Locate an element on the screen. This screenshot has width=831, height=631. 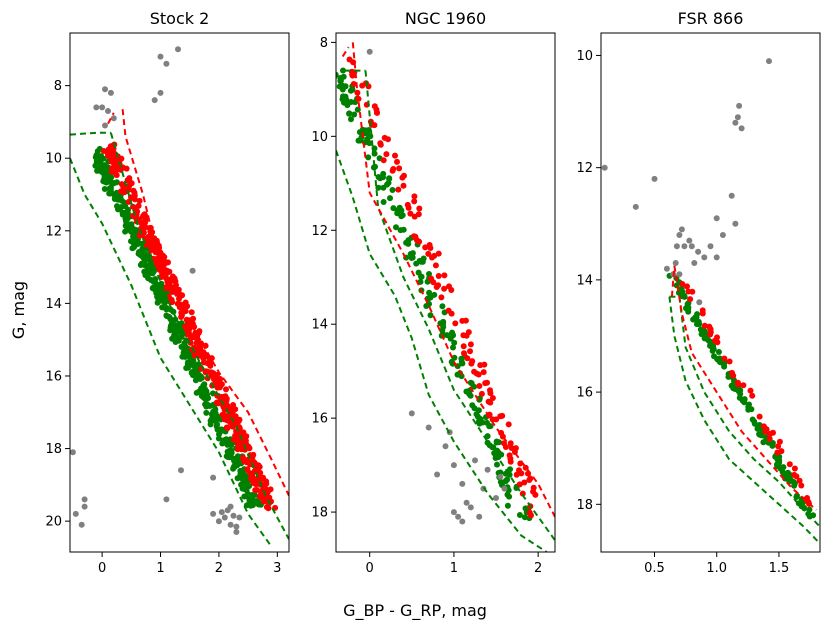
panel-title: Stock 2 is located at coordinates (180, 18).